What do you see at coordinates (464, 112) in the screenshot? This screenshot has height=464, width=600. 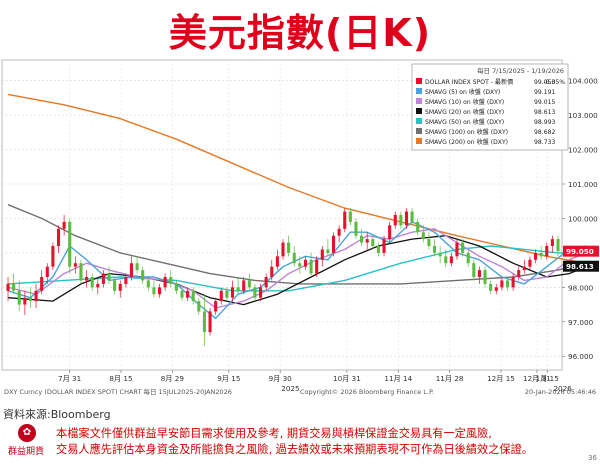 I see `legend-label: SMAVG (20) on 收盤 (DXY)` at bounding box center [464, 112].